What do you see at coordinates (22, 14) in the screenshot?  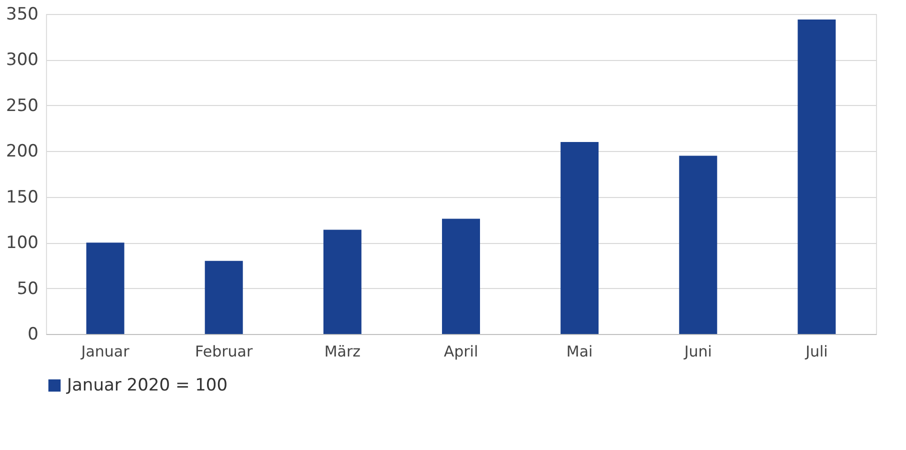 I see `y-tick-label: 350` at bounding box center [22, 14].